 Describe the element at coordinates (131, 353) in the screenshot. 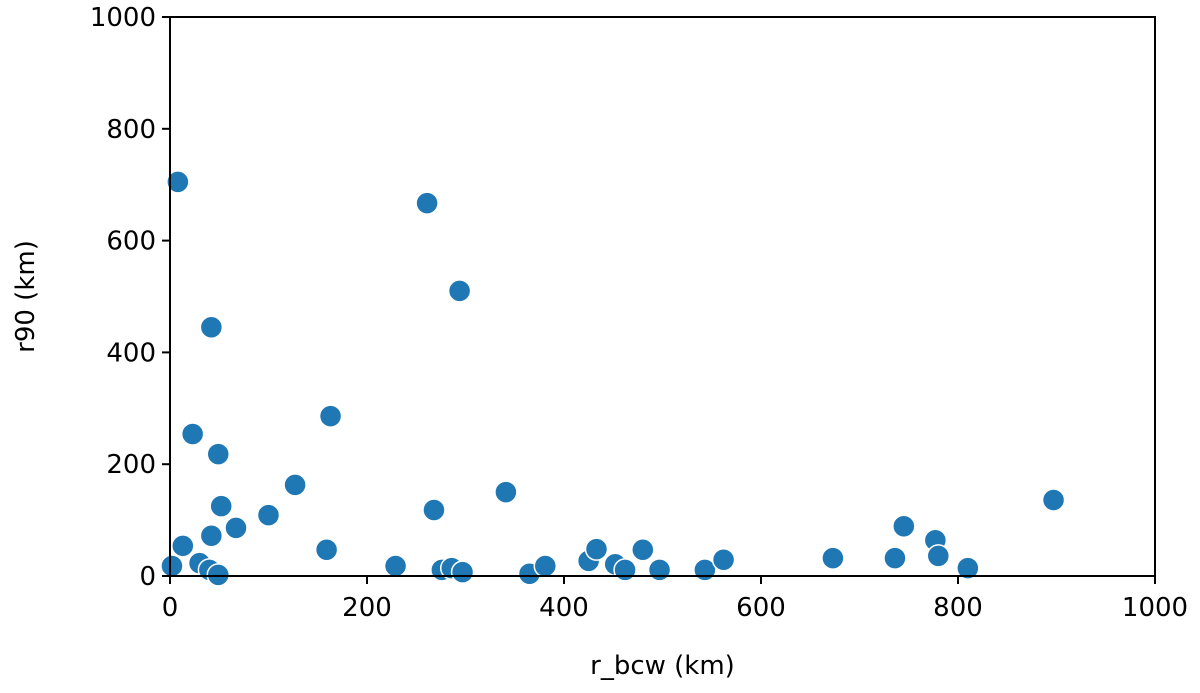

I see `y-tick-label: 400` at that location.